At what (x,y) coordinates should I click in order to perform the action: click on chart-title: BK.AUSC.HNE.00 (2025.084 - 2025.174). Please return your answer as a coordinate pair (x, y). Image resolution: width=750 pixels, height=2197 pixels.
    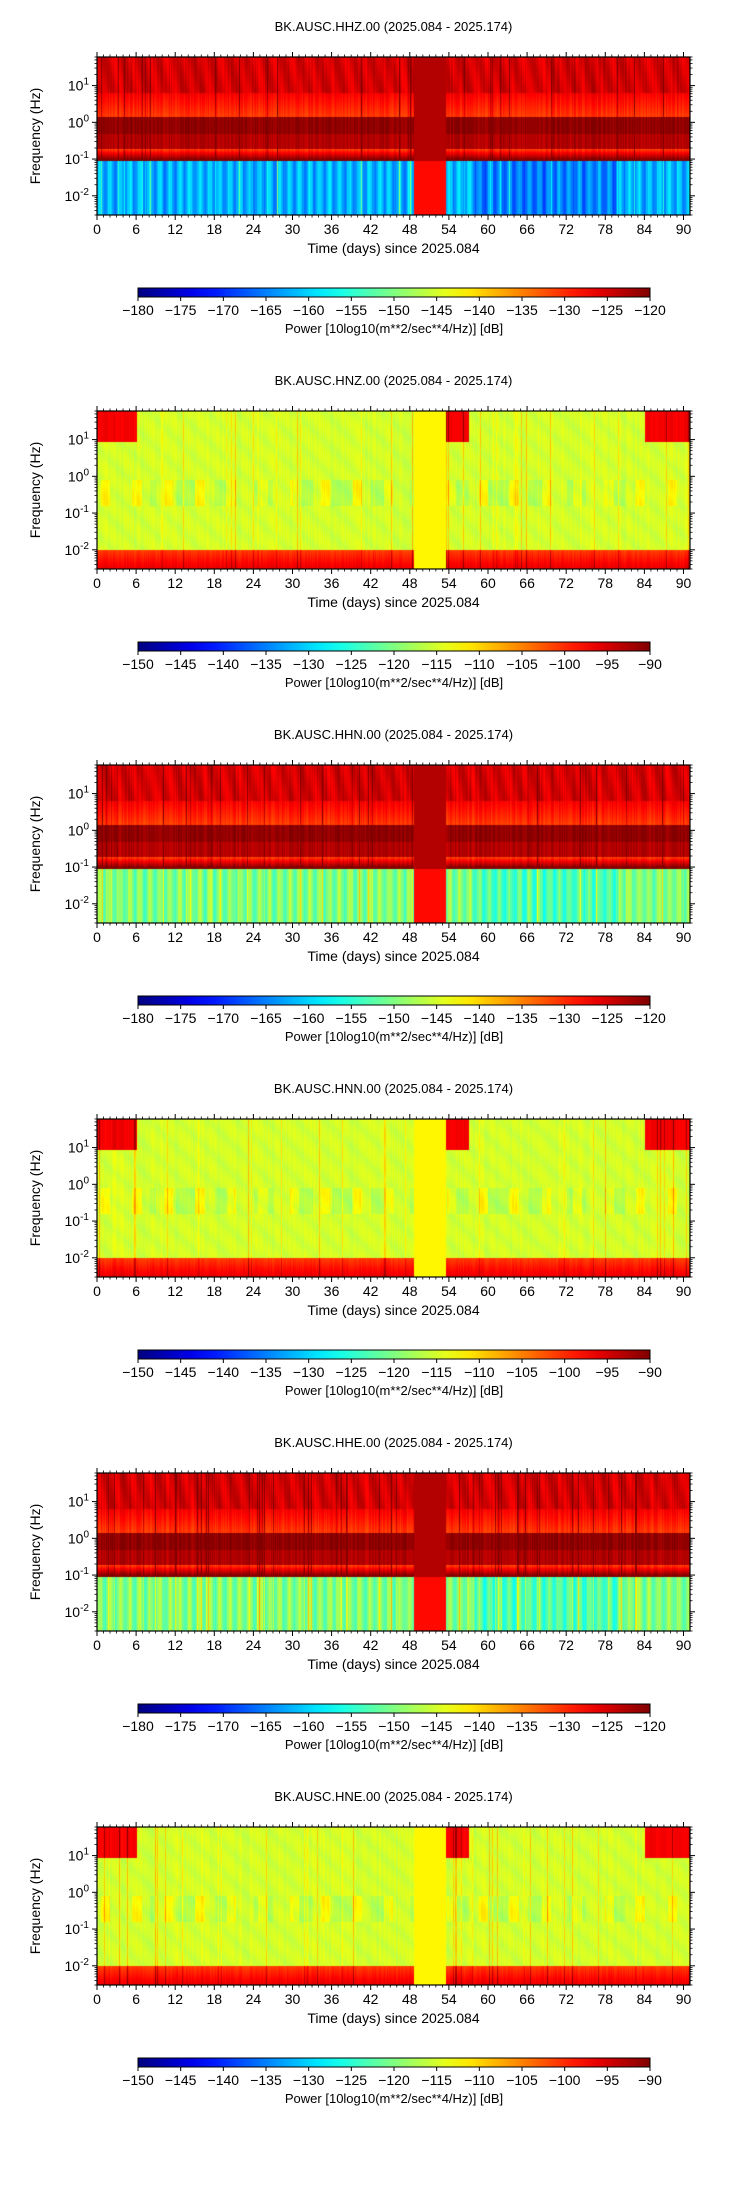
    Looking at the image, I should click on (393, 1796).